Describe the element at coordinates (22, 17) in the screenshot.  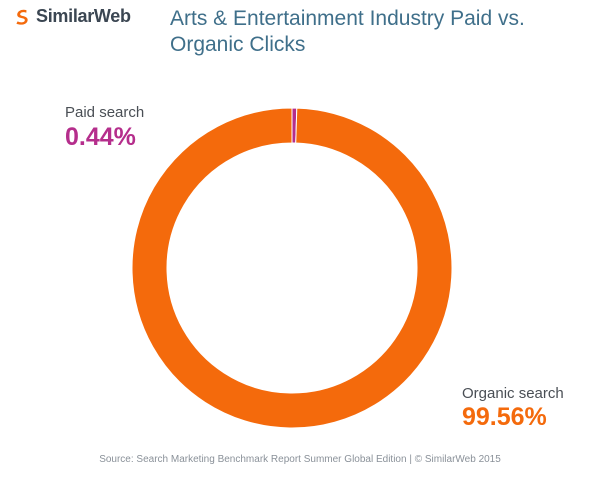
I see `similarweb-swirl-icon` at that location.